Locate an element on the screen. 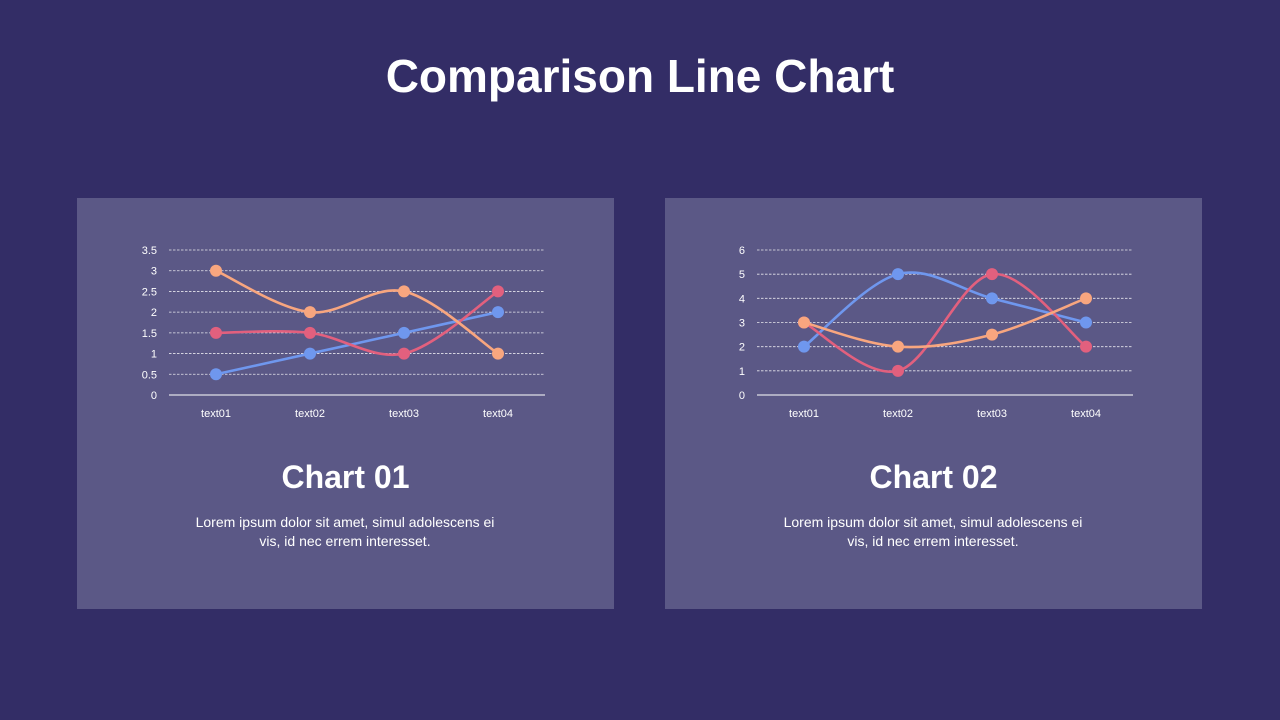 Image resolution: width=1280 pixels, height=720 pixels. line-chart-1: 0 0.5 1 1.5 2 2.5 3 3.5 text01 text02 text03 text04 is located at coordinates (343, 332).